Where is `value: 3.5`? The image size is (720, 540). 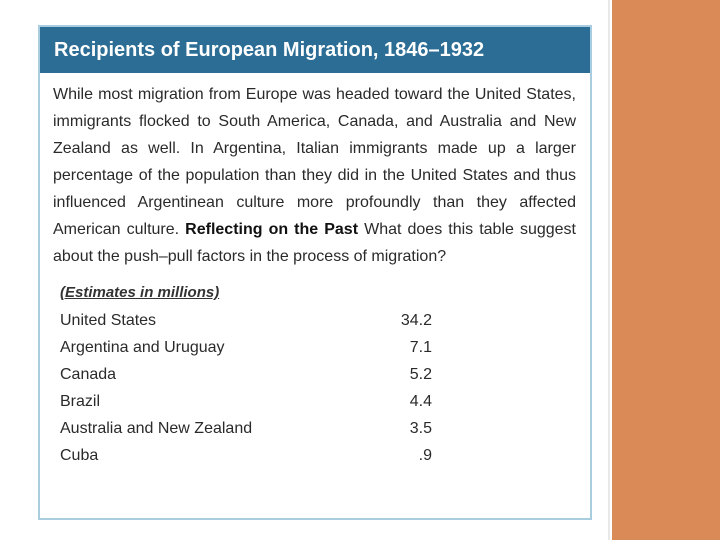
value: 3.5 is located at coordinates (420, 428).